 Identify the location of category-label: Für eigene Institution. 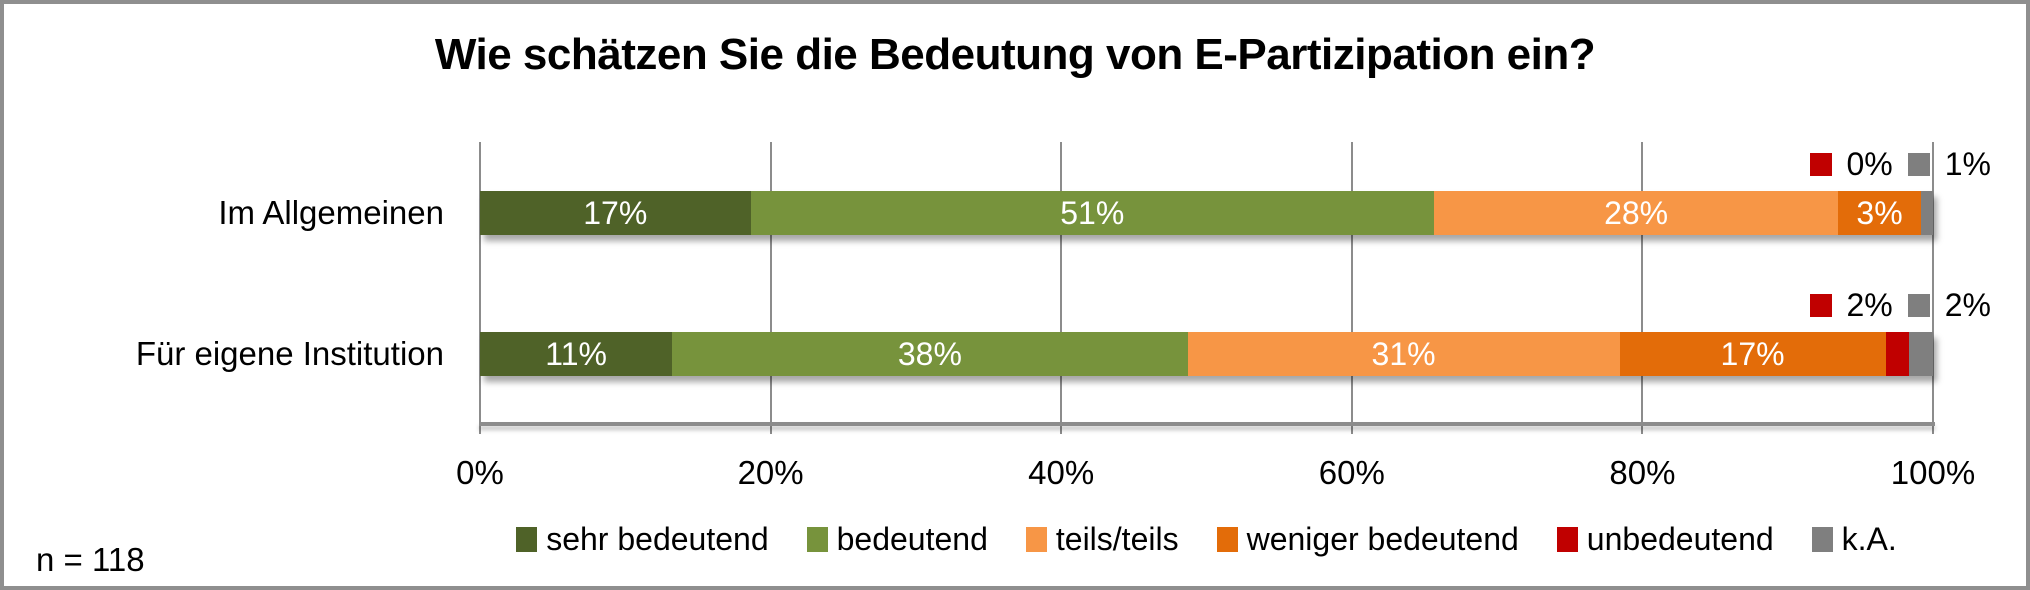
(289, 353).